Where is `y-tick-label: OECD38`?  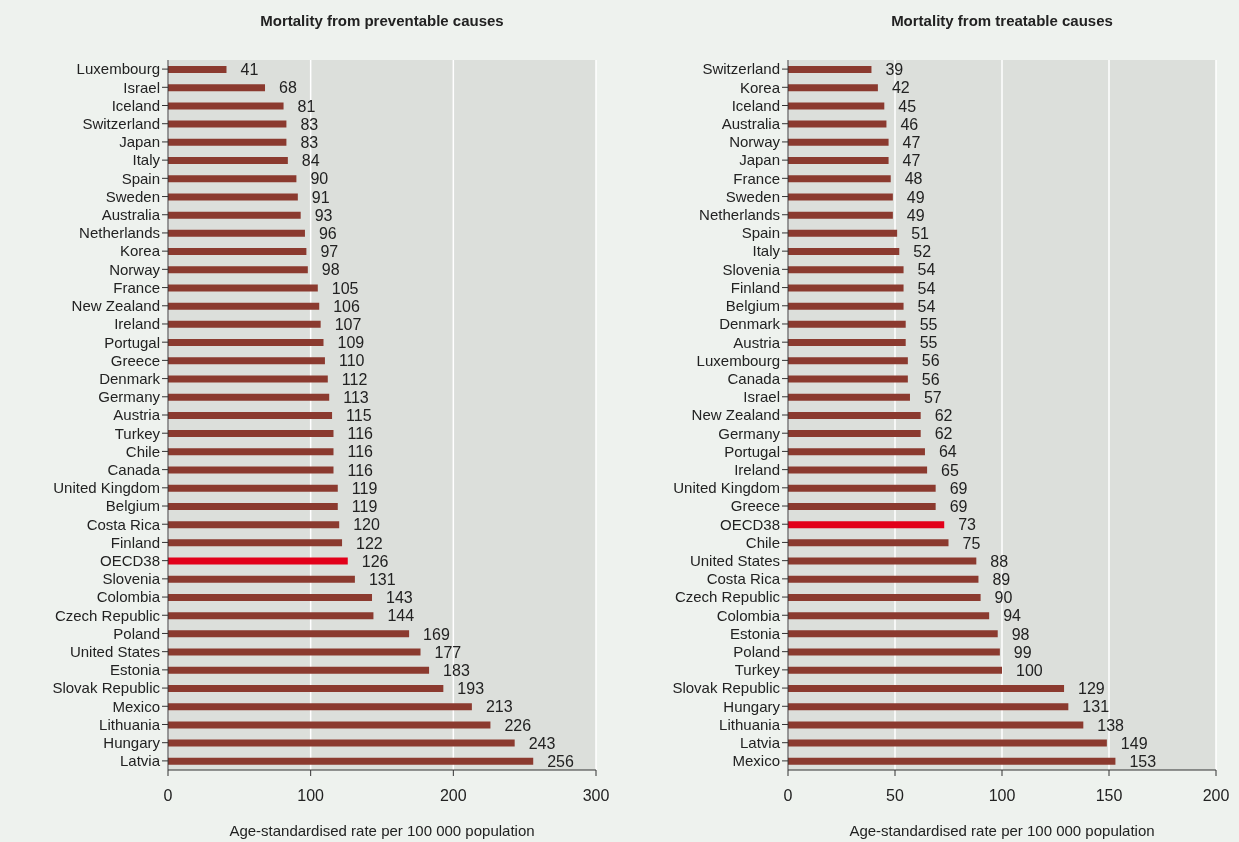
y-tick-label: OECD38 is located at coordinates (129, 560).